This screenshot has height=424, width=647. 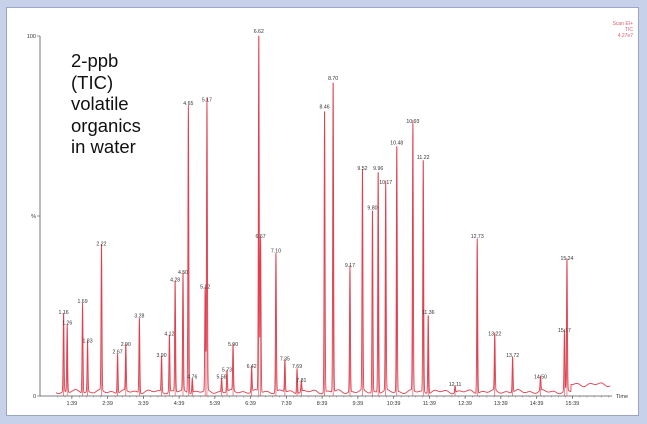 I want to click on x-tick-label: 10:39, so click(x=394, y=404).